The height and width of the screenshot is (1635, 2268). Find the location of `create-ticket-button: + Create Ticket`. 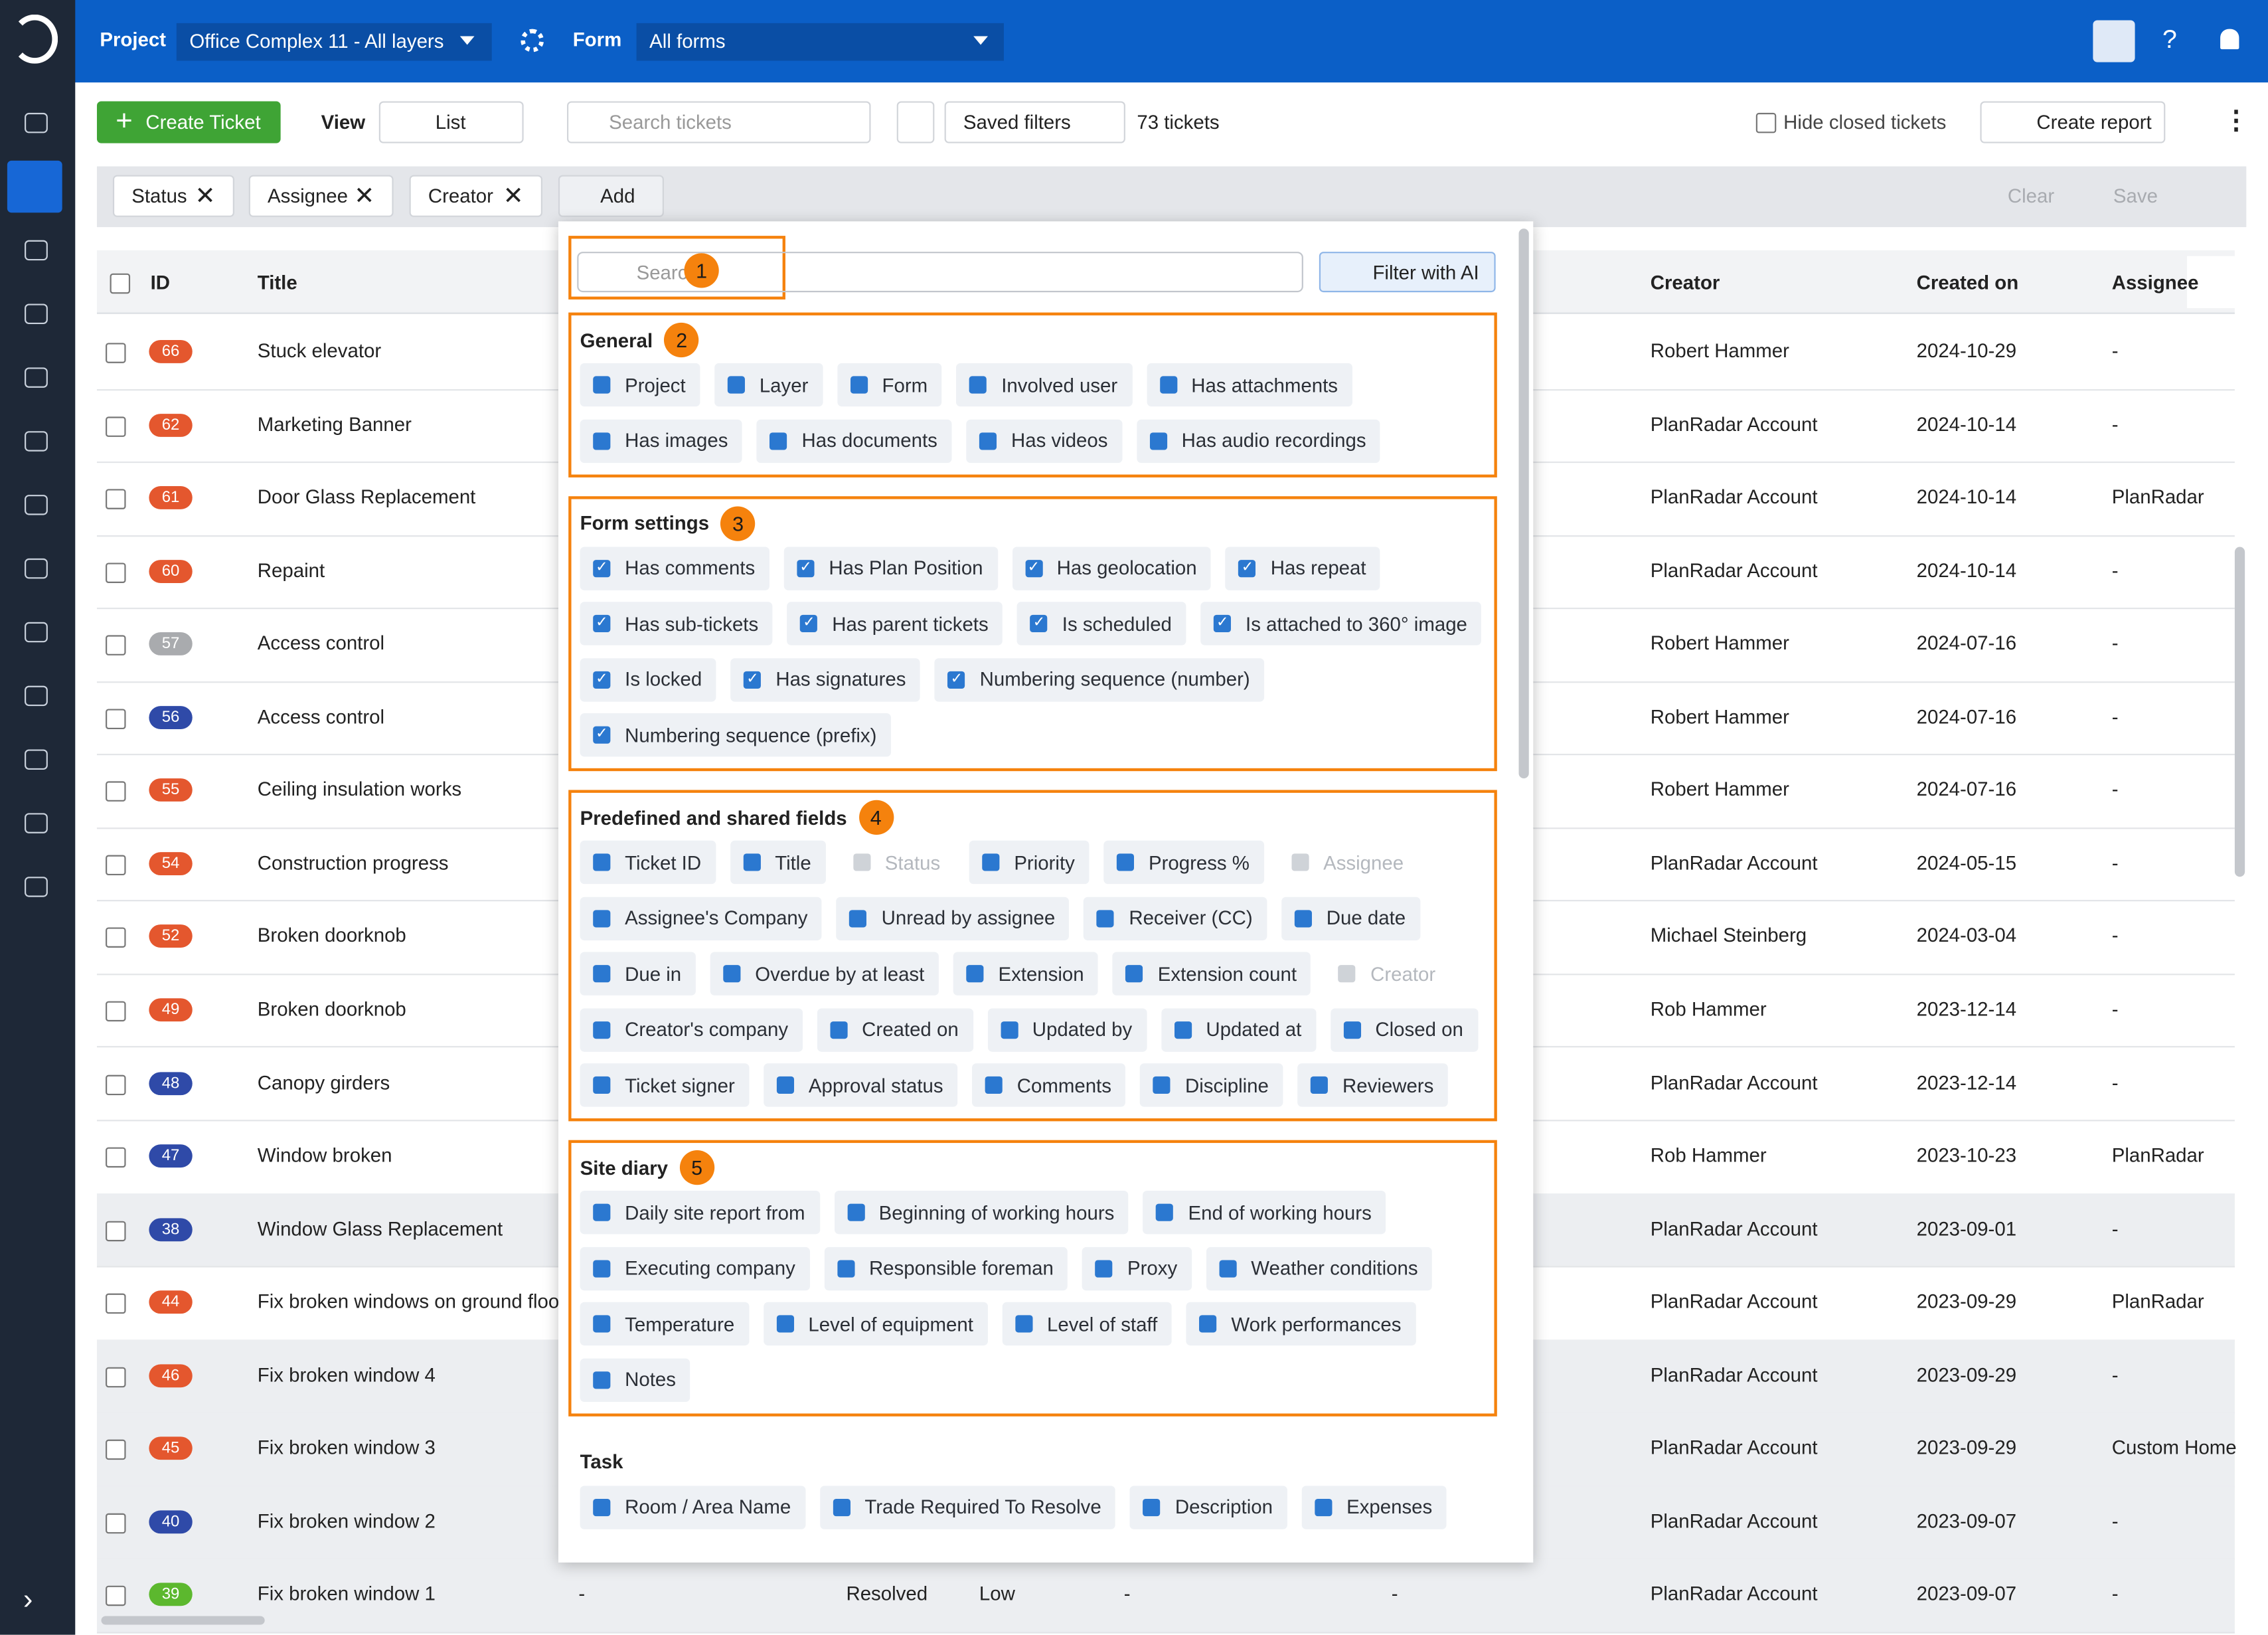

create-ticket-button: + Create Ticket is located at coordinates (188, 122).